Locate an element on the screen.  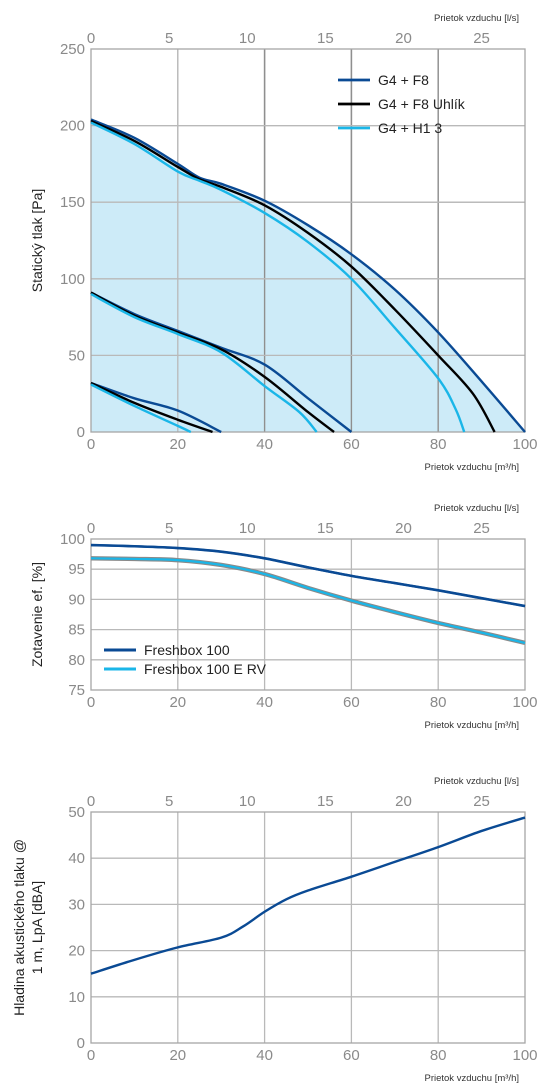
legend-label: G4 + F8 is located at coordinates (403, 80).